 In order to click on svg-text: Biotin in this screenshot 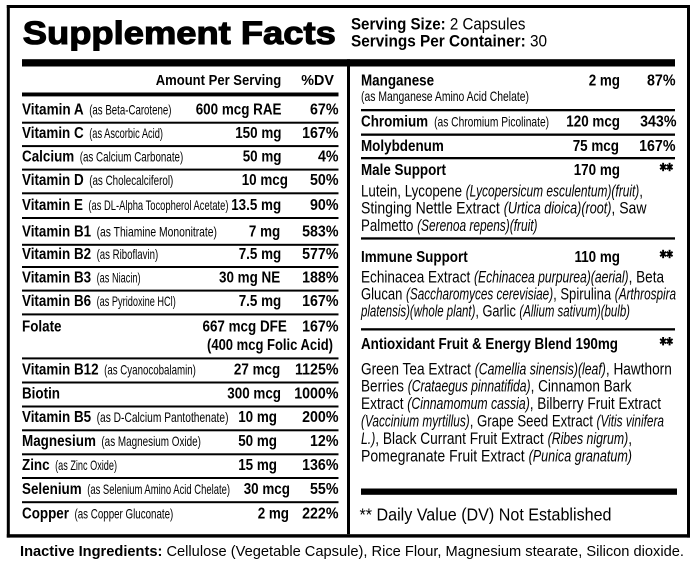, I will do `click(41, 393)`.